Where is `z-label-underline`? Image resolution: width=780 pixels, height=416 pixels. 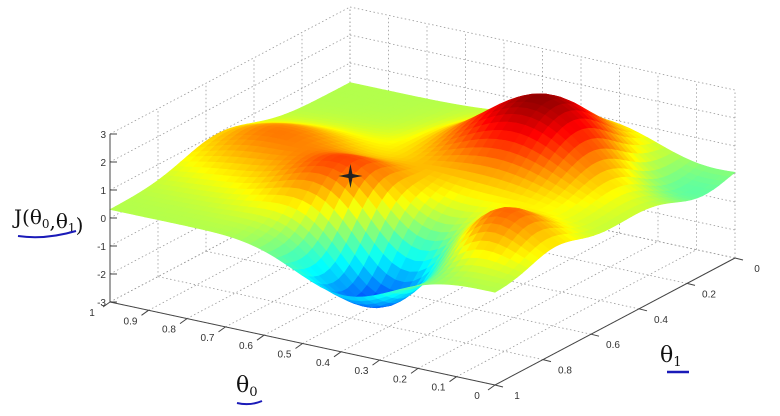 z-label-underline is located at coordinates (47, 234).